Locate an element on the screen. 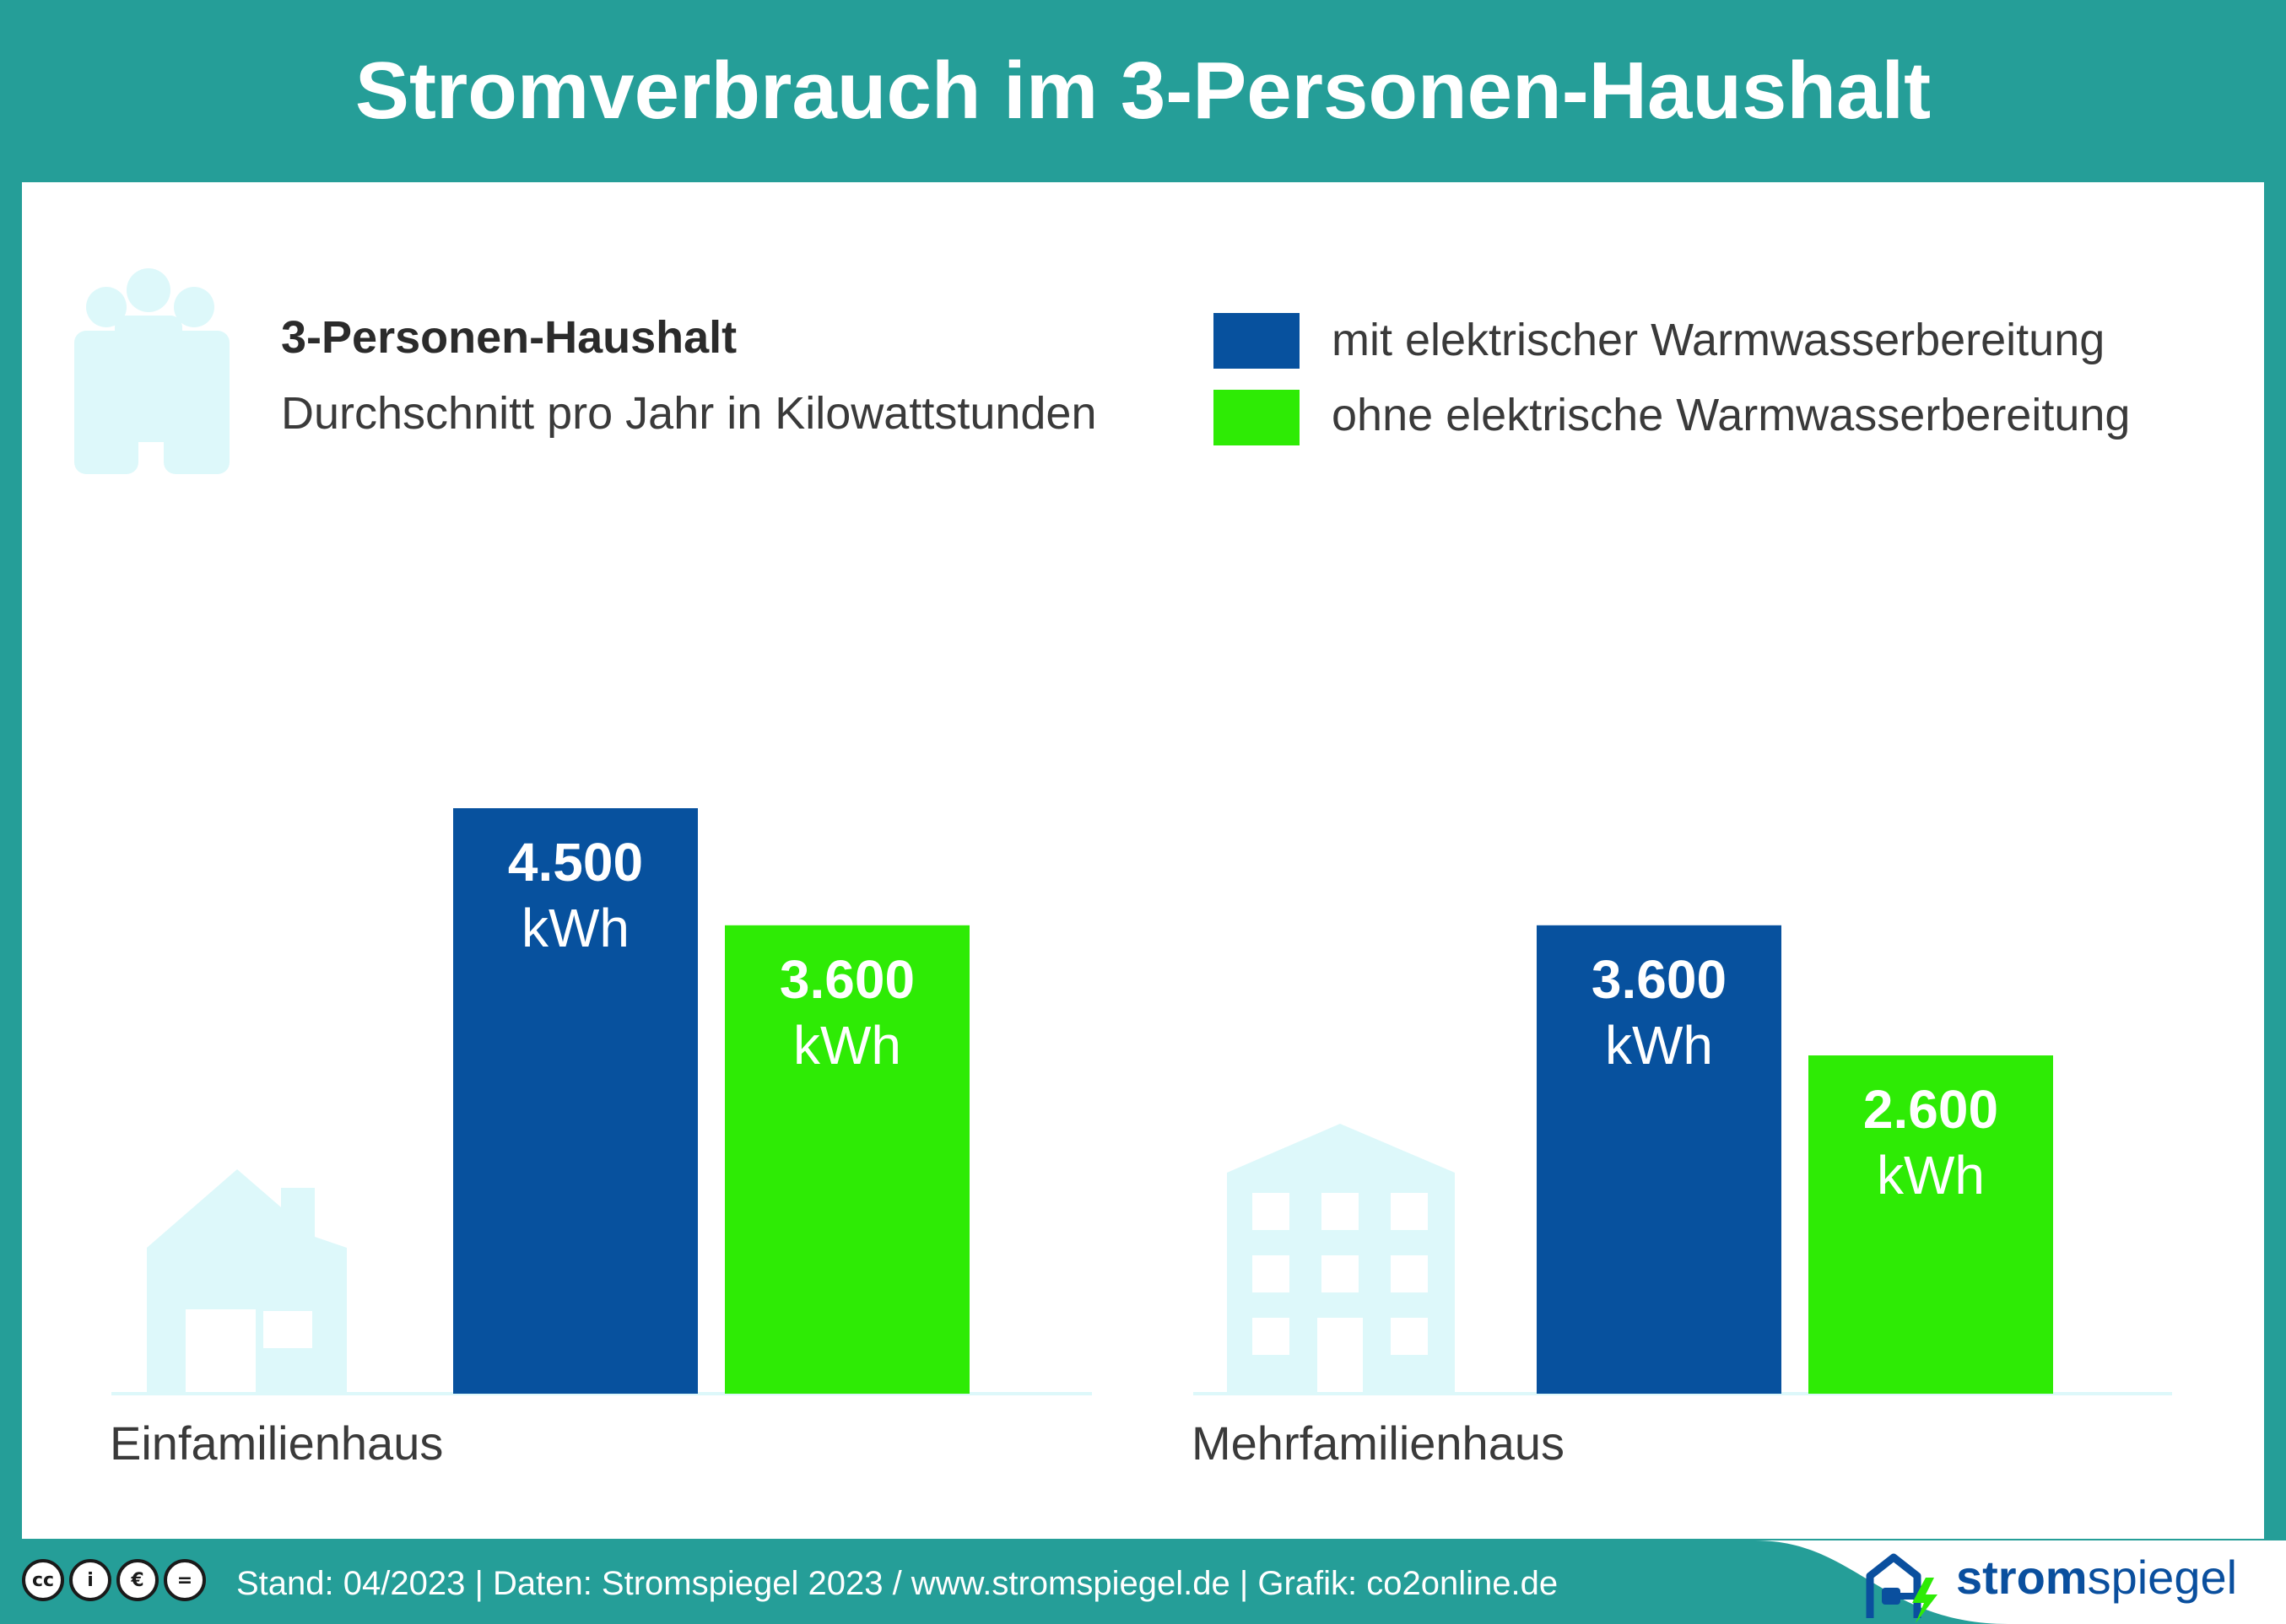 The image size is (2286, 1624). house-plug-icon is located at coordinates (1901, 1588).